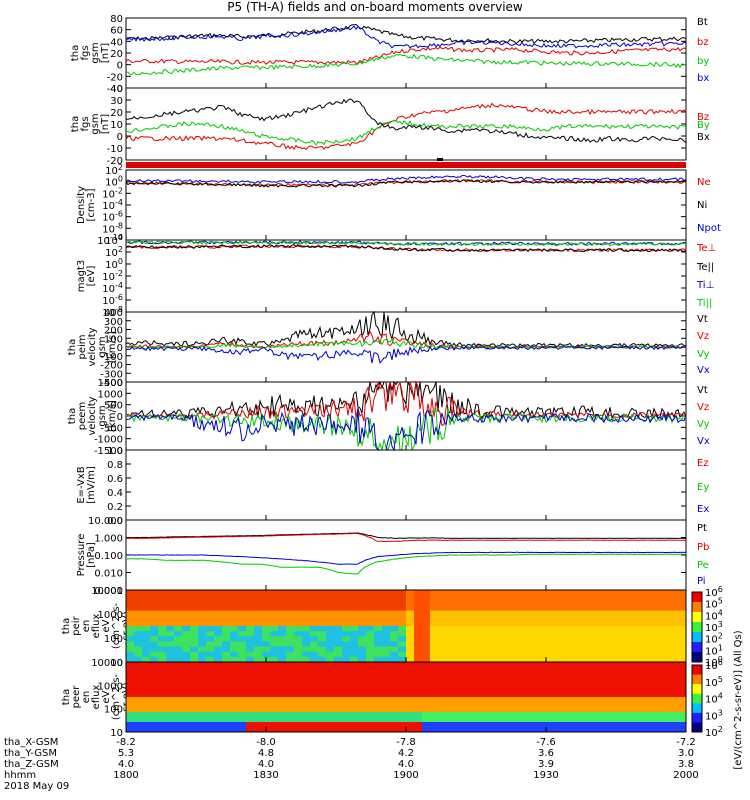 The width and height of the screenshot is (750, 800). What do you see at coordinates (66, 697) in the screenshot?
I see `ylabel-peer_spectrogram: tha` at bounding box center [66, 697].